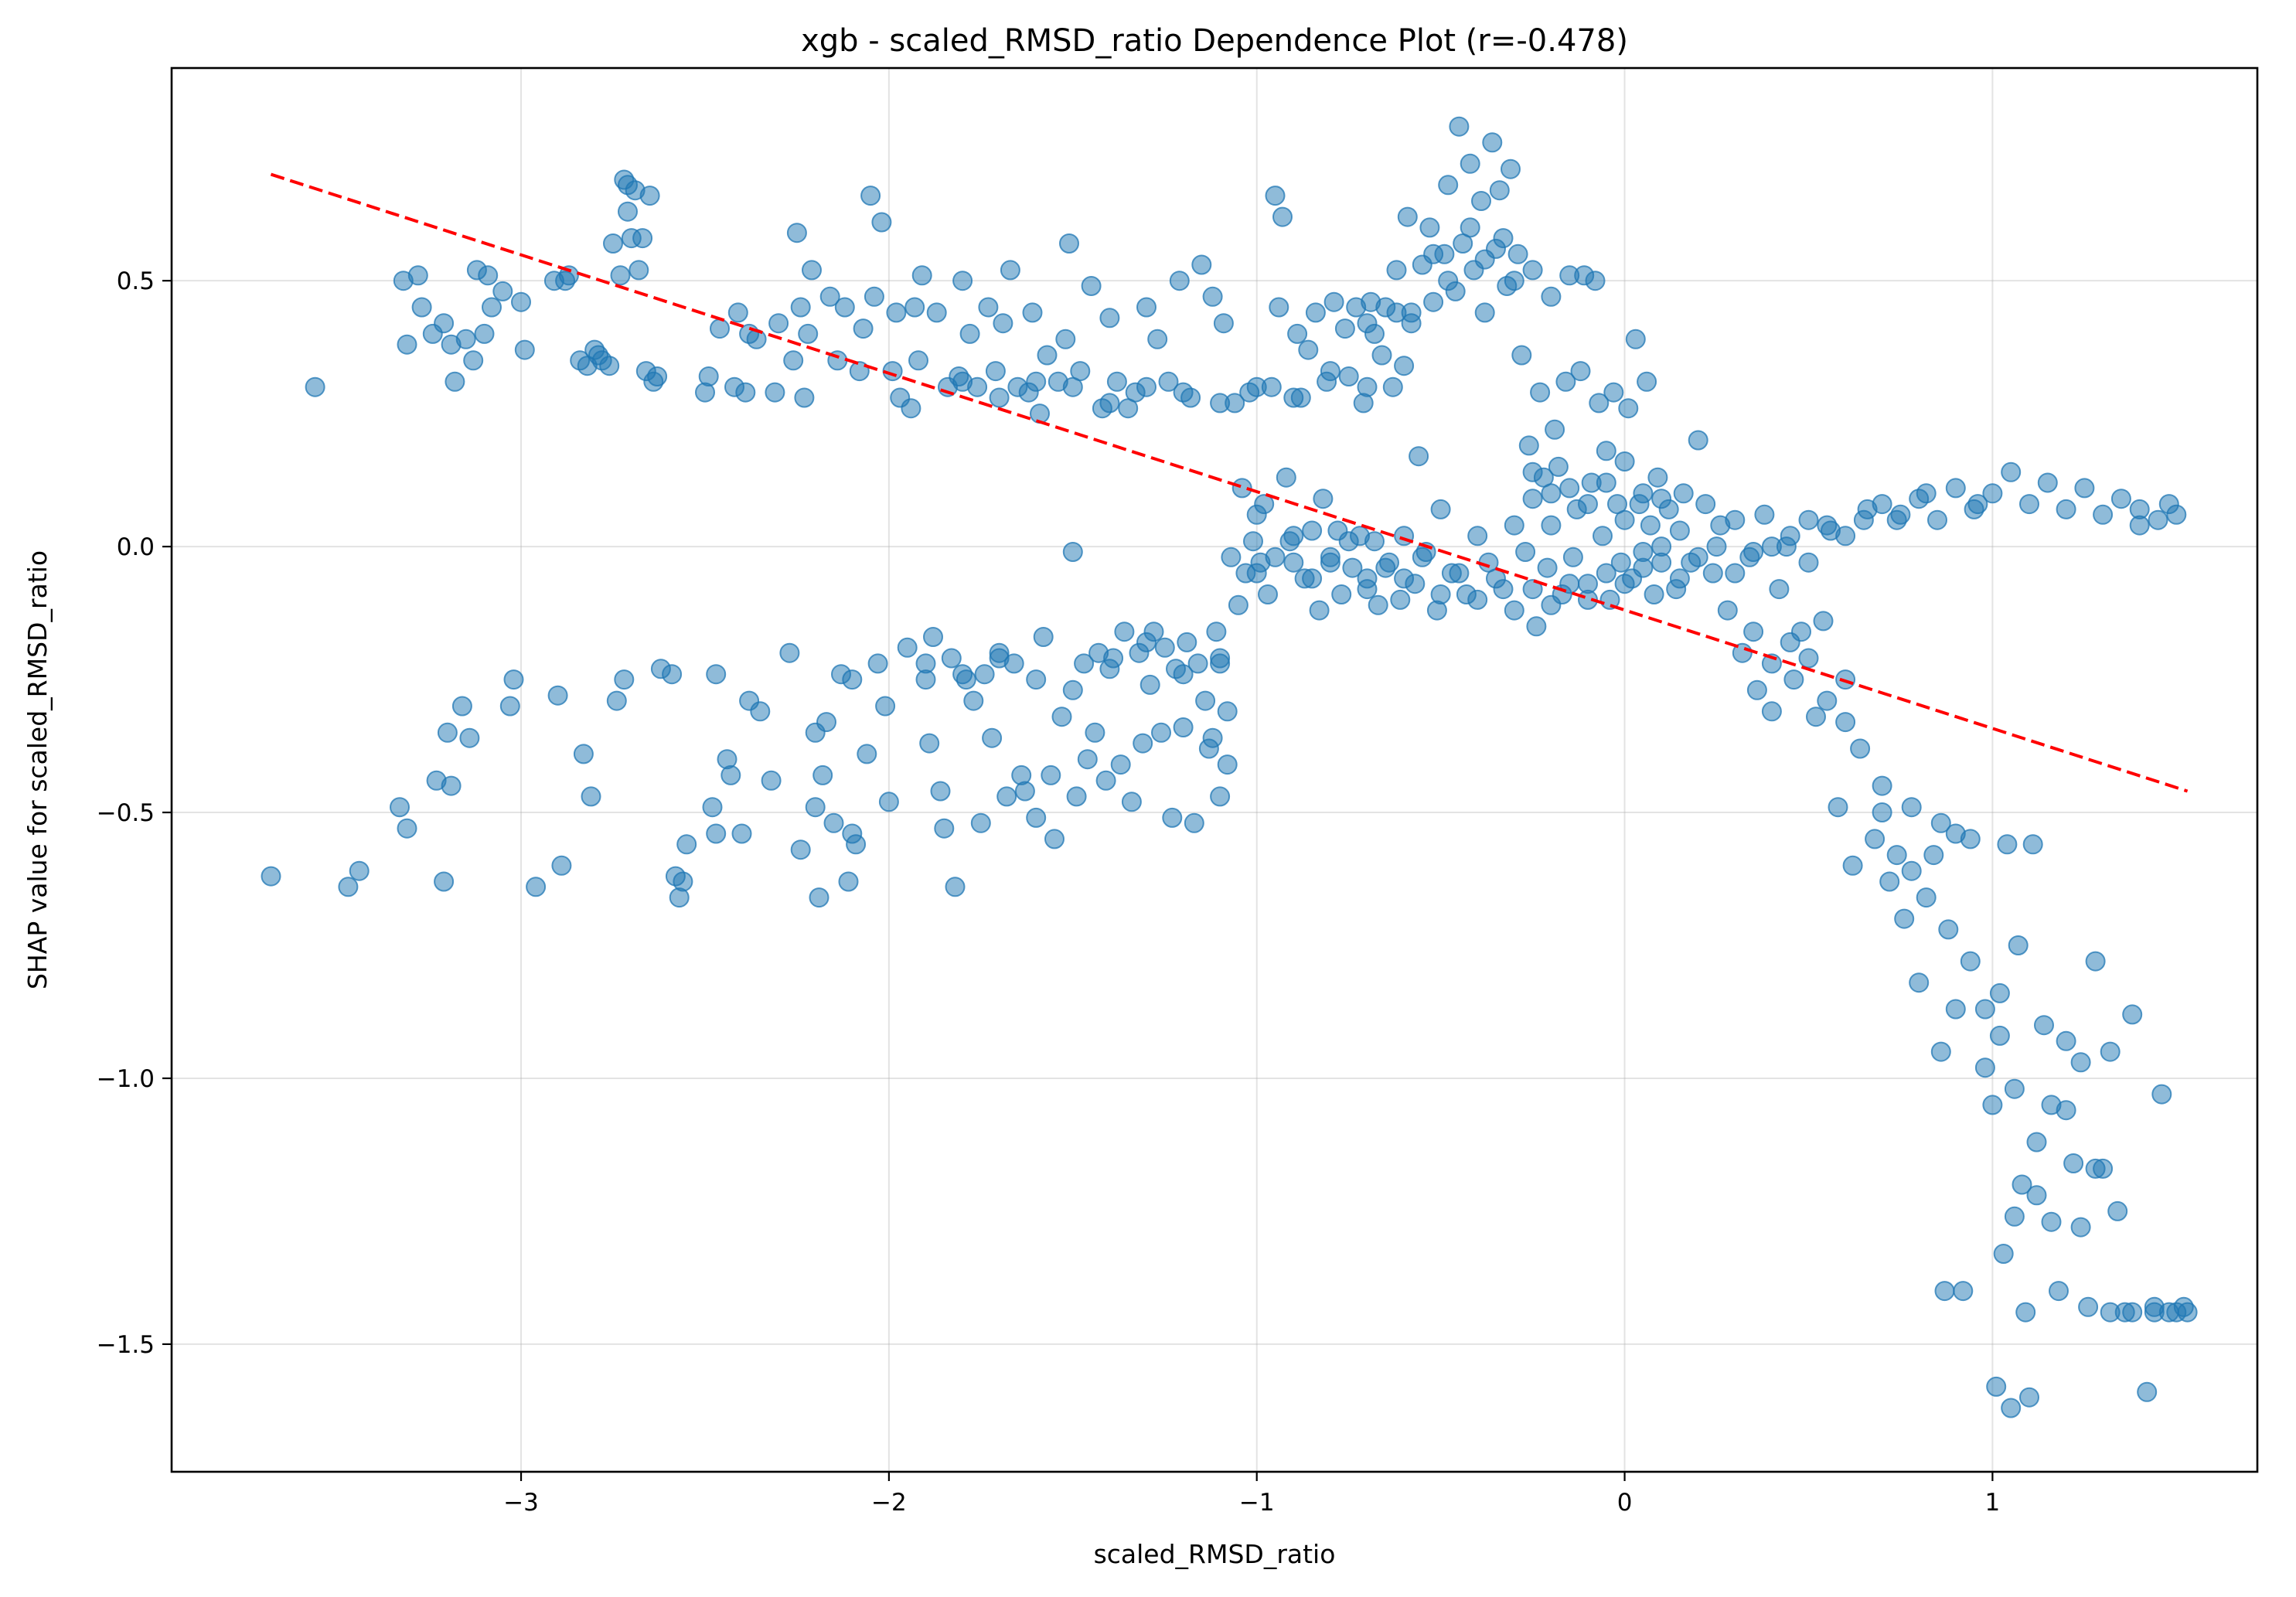  What do you see at coordinates (126, 1345) in the screenshot?
I see `y-tick-label: −1.5` at bounding box center [126, 1345].